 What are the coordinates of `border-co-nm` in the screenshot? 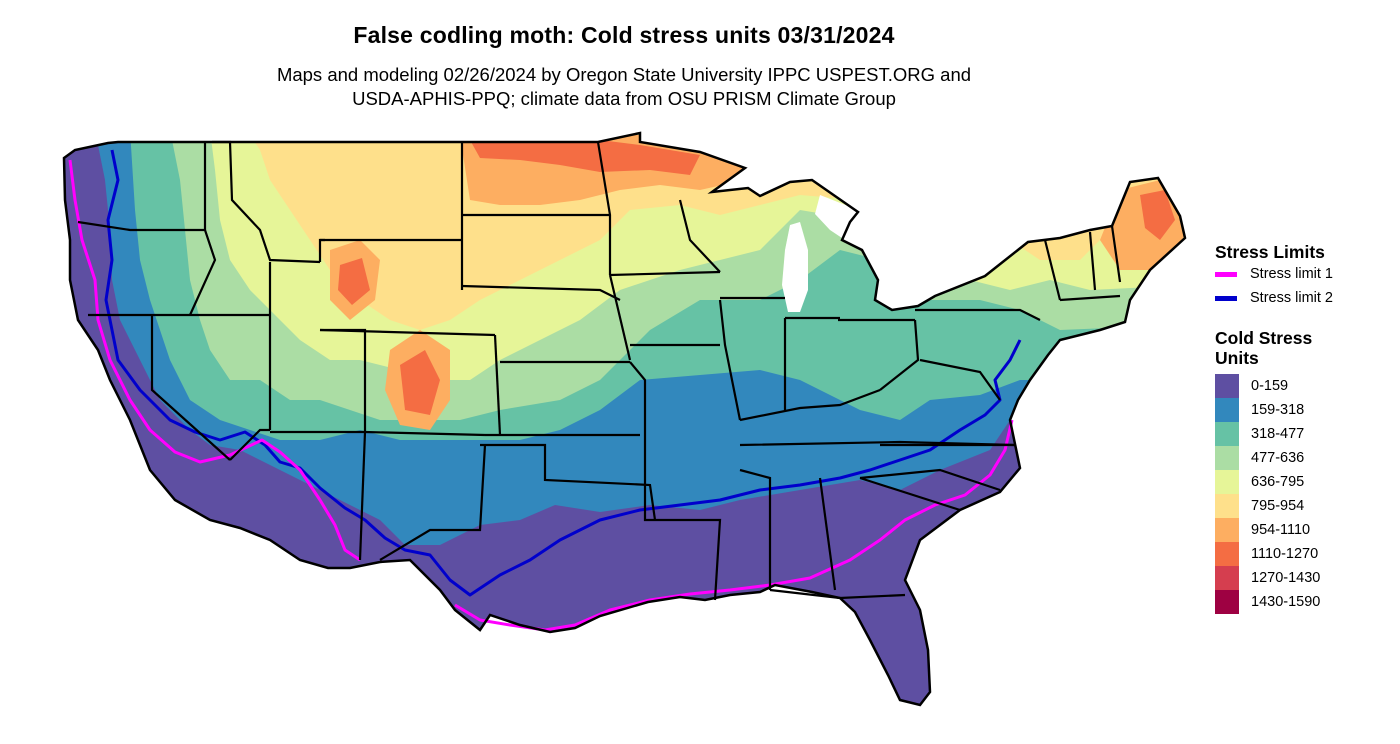 It's located at (425, 433).